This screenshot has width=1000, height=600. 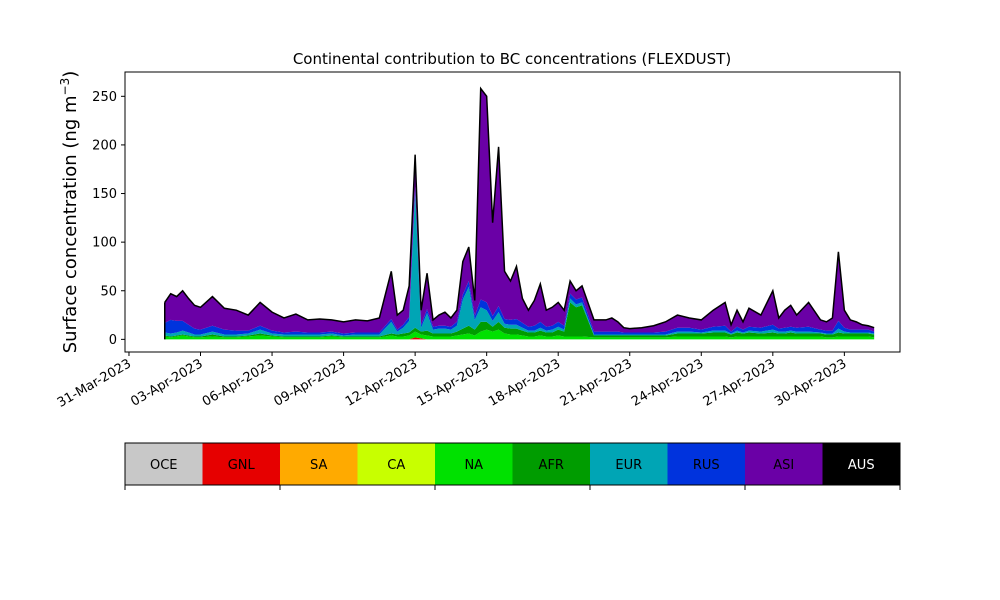 I want to click on x-tick-label: 30-Apr-2023, so click(x=810, y=382).